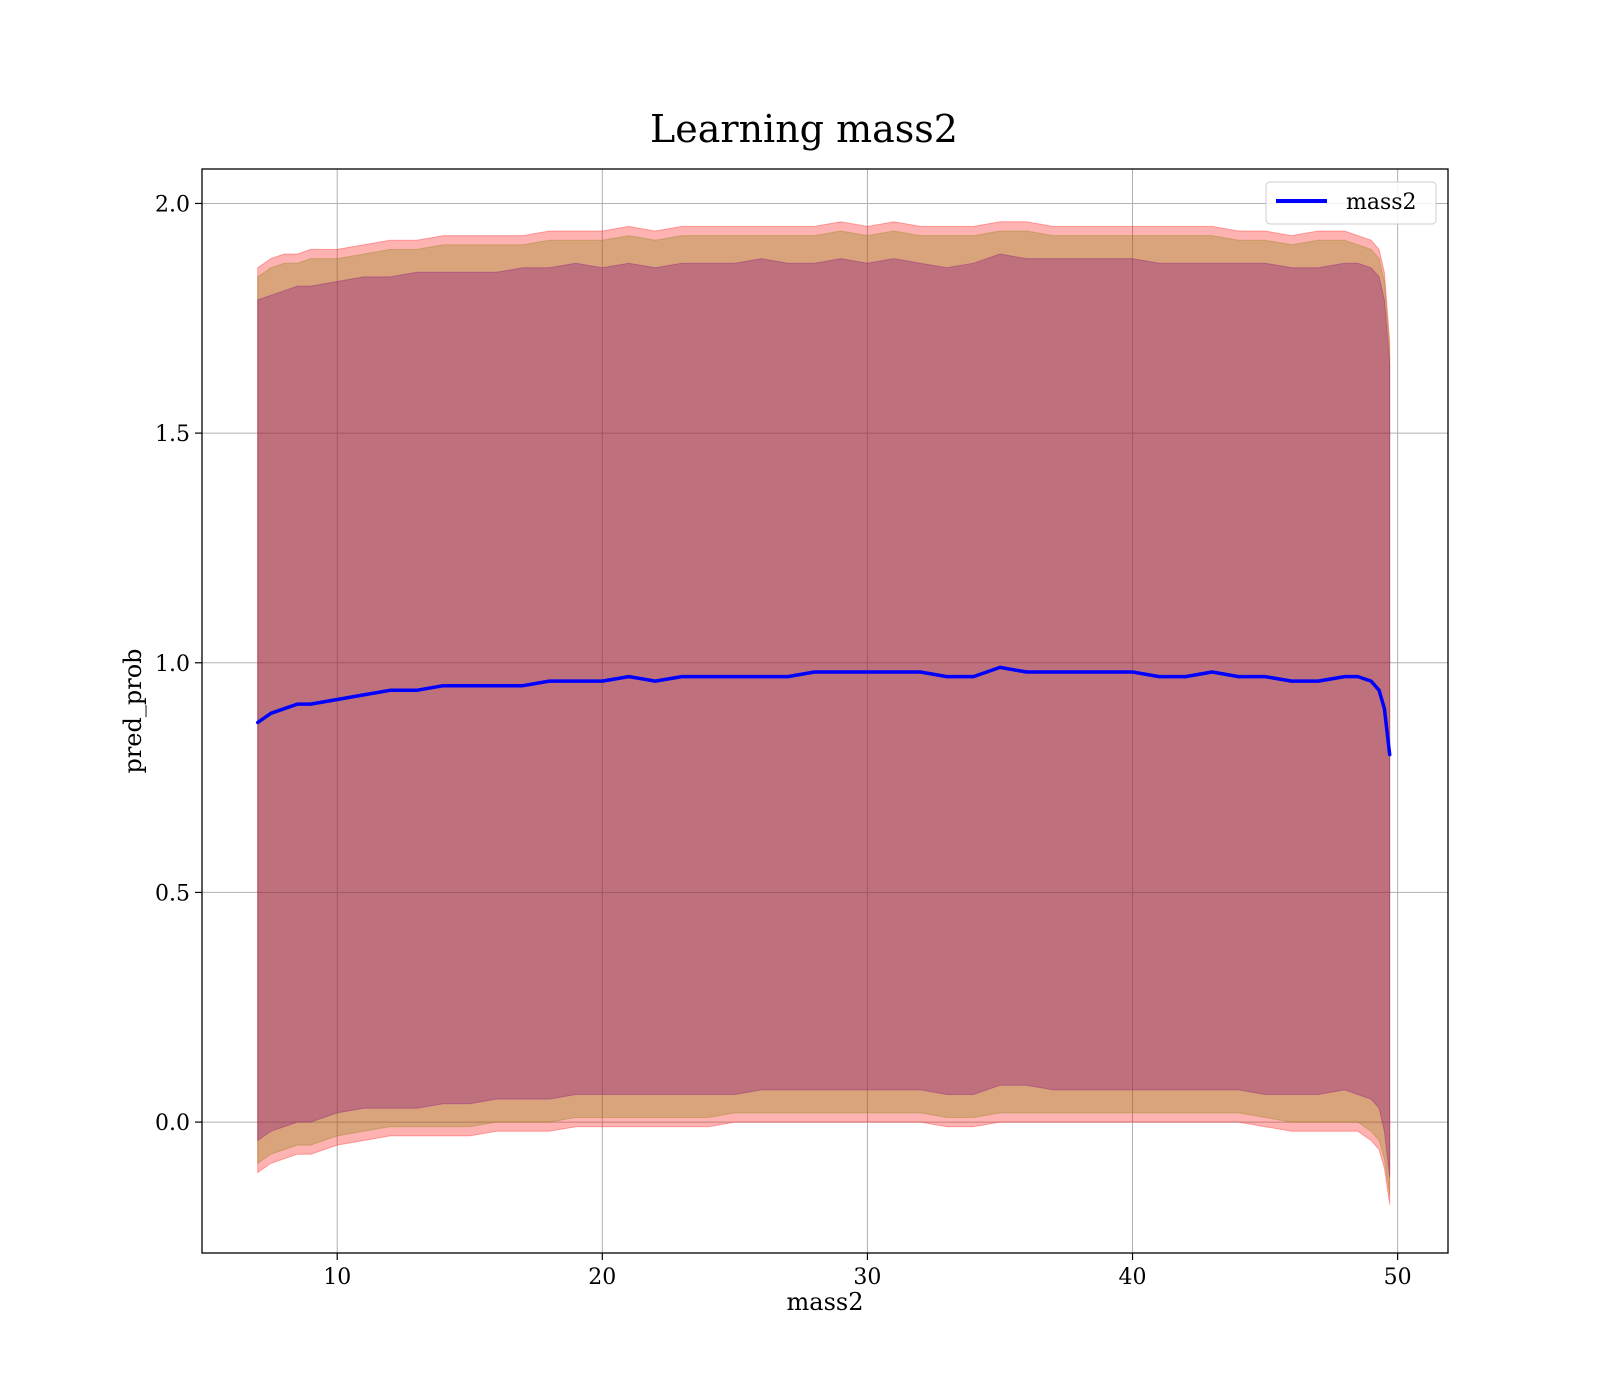 The image size is (1600, 1400). Describe the element at coordinates (337, 1277) in the screenshot. I see `x-tick-label: 10` at that location.